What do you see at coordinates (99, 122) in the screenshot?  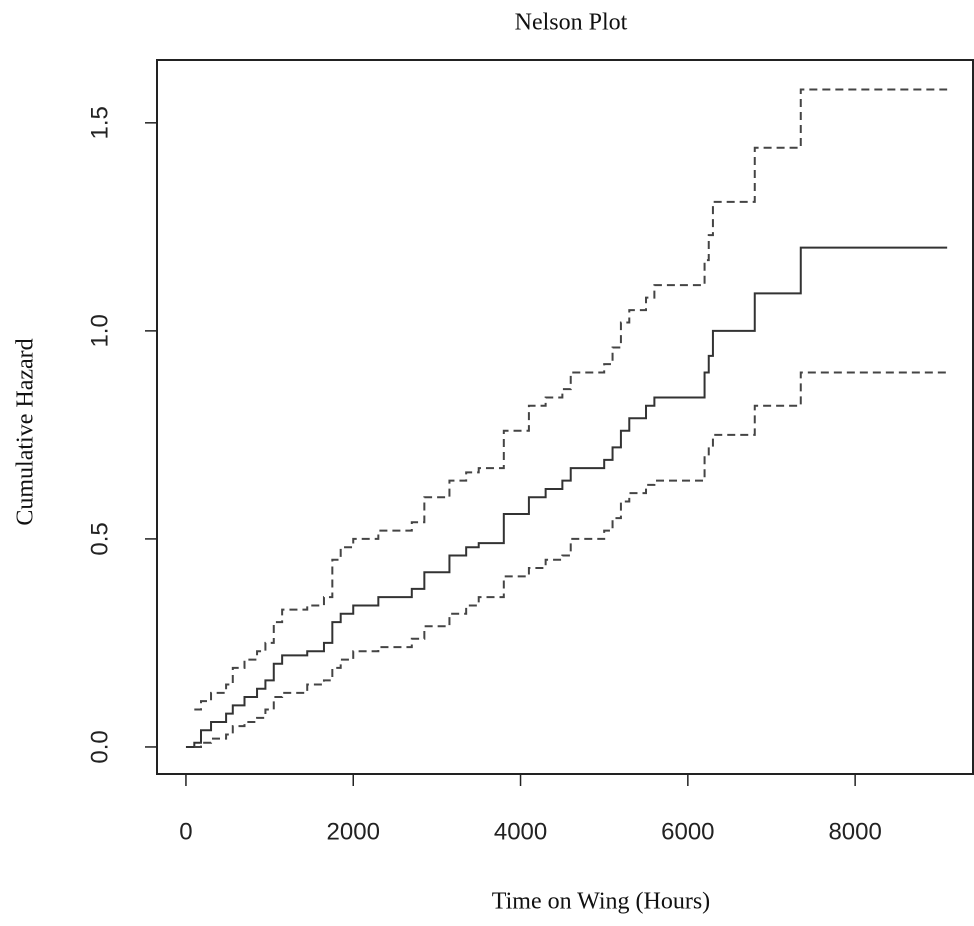 I see `y-tick-label: 1.5` at bounding box center [99, 122].